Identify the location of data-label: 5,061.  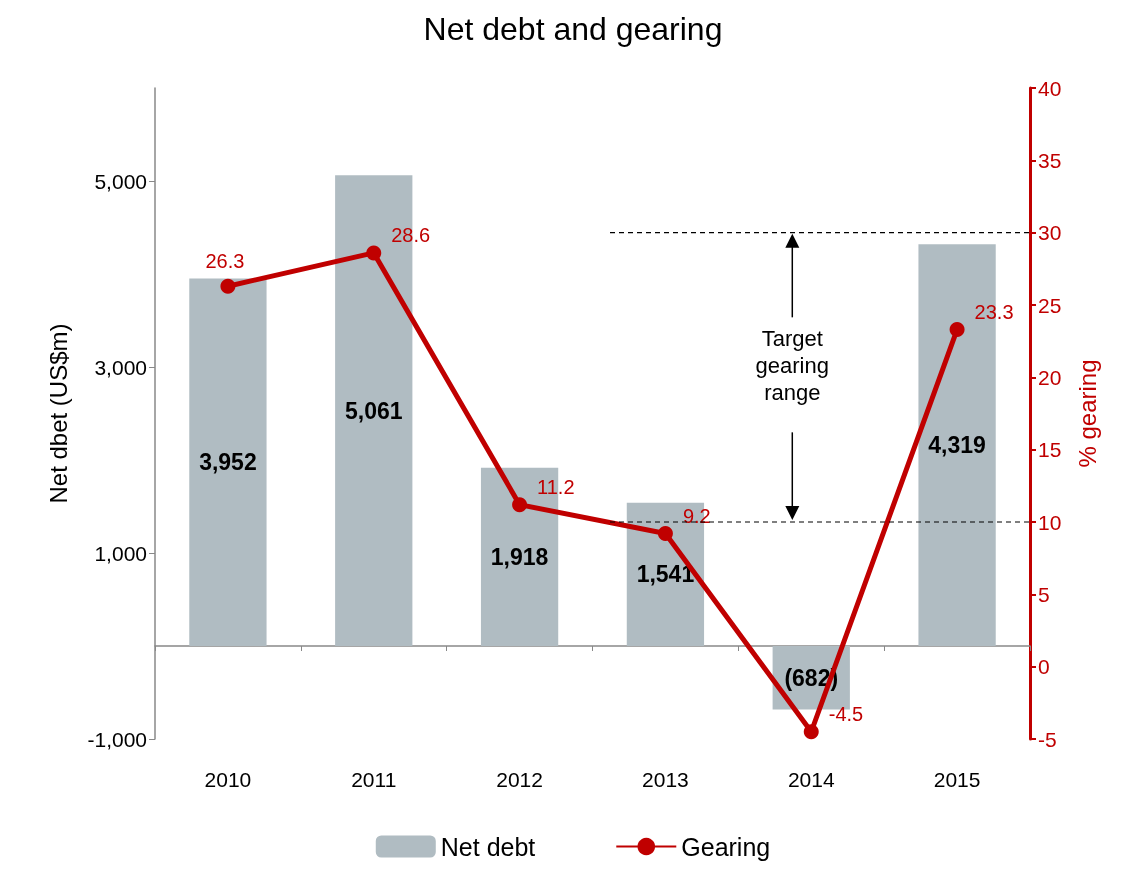
(373, 410).